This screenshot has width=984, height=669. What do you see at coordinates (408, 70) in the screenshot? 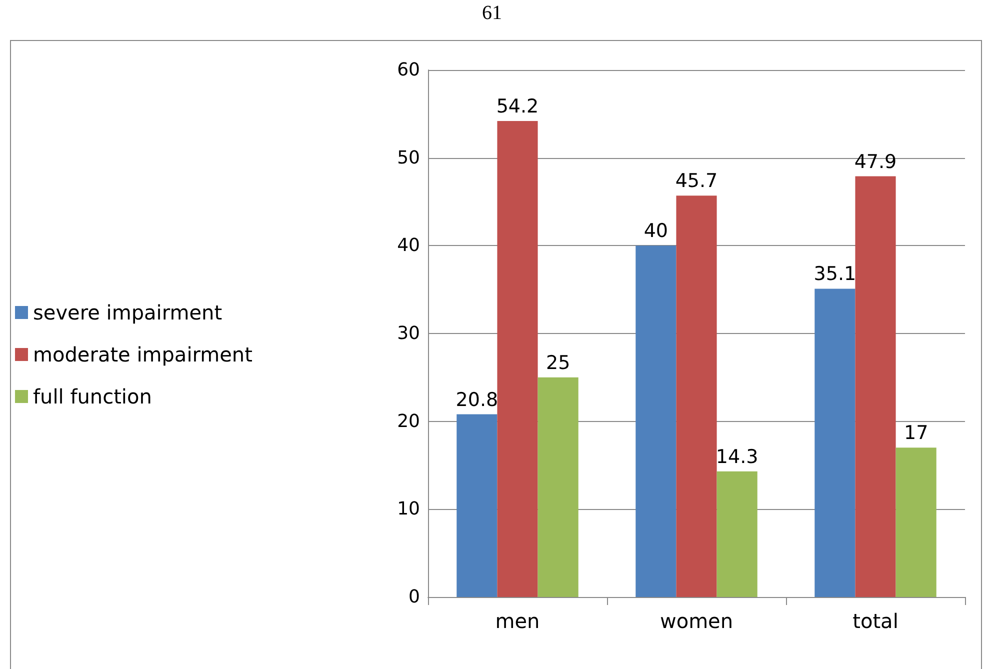
I see `y-tick-label: 60` at bounding box center [408, 70].